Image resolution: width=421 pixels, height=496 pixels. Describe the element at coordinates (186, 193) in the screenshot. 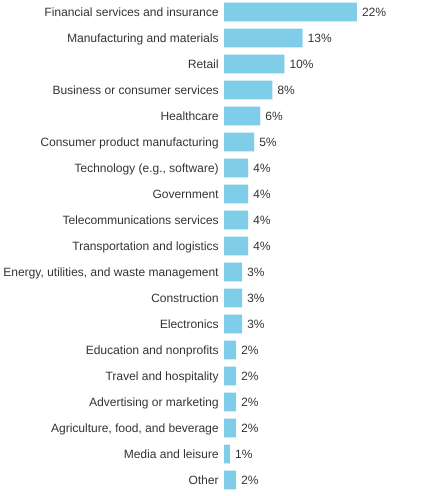

I see `y-tick-label: Government` at that location.